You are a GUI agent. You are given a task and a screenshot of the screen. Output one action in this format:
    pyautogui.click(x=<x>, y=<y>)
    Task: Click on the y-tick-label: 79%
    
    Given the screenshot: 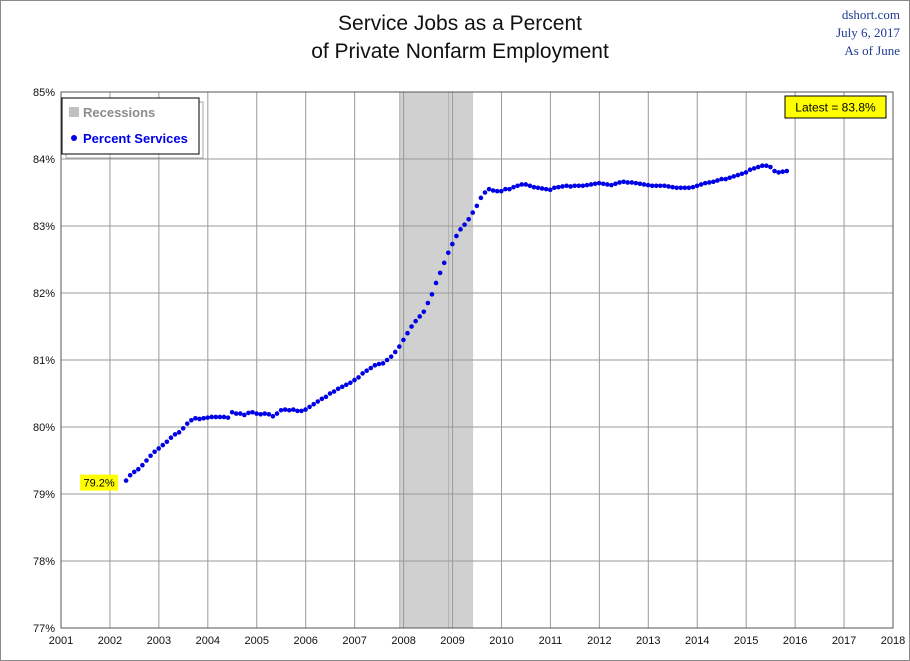 What is the action you would take?
    pyautogui.click(x=44, y=495)
    